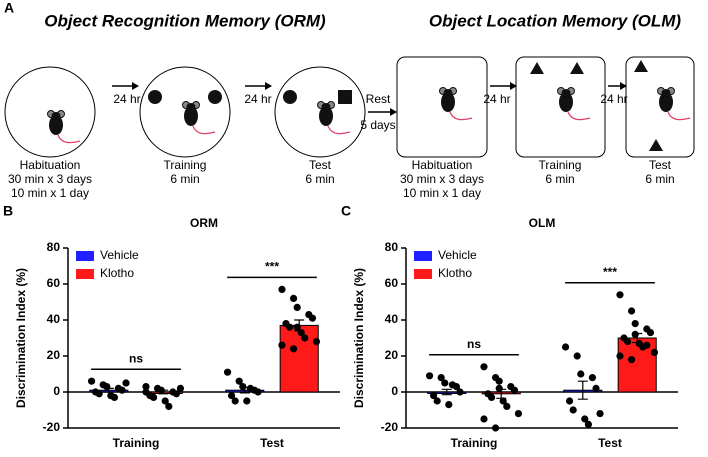  I want to click on chart-title: ORM, so click(204, 223).